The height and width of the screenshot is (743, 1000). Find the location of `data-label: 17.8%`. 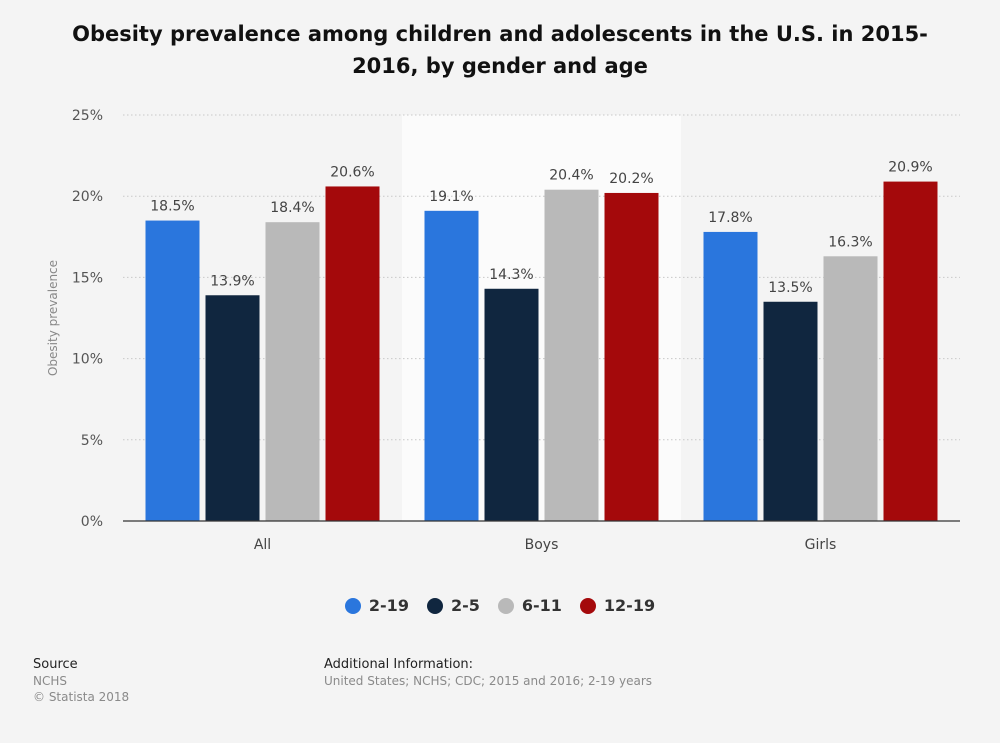

data-label: 17.8% is located at coordinates (730, 218).